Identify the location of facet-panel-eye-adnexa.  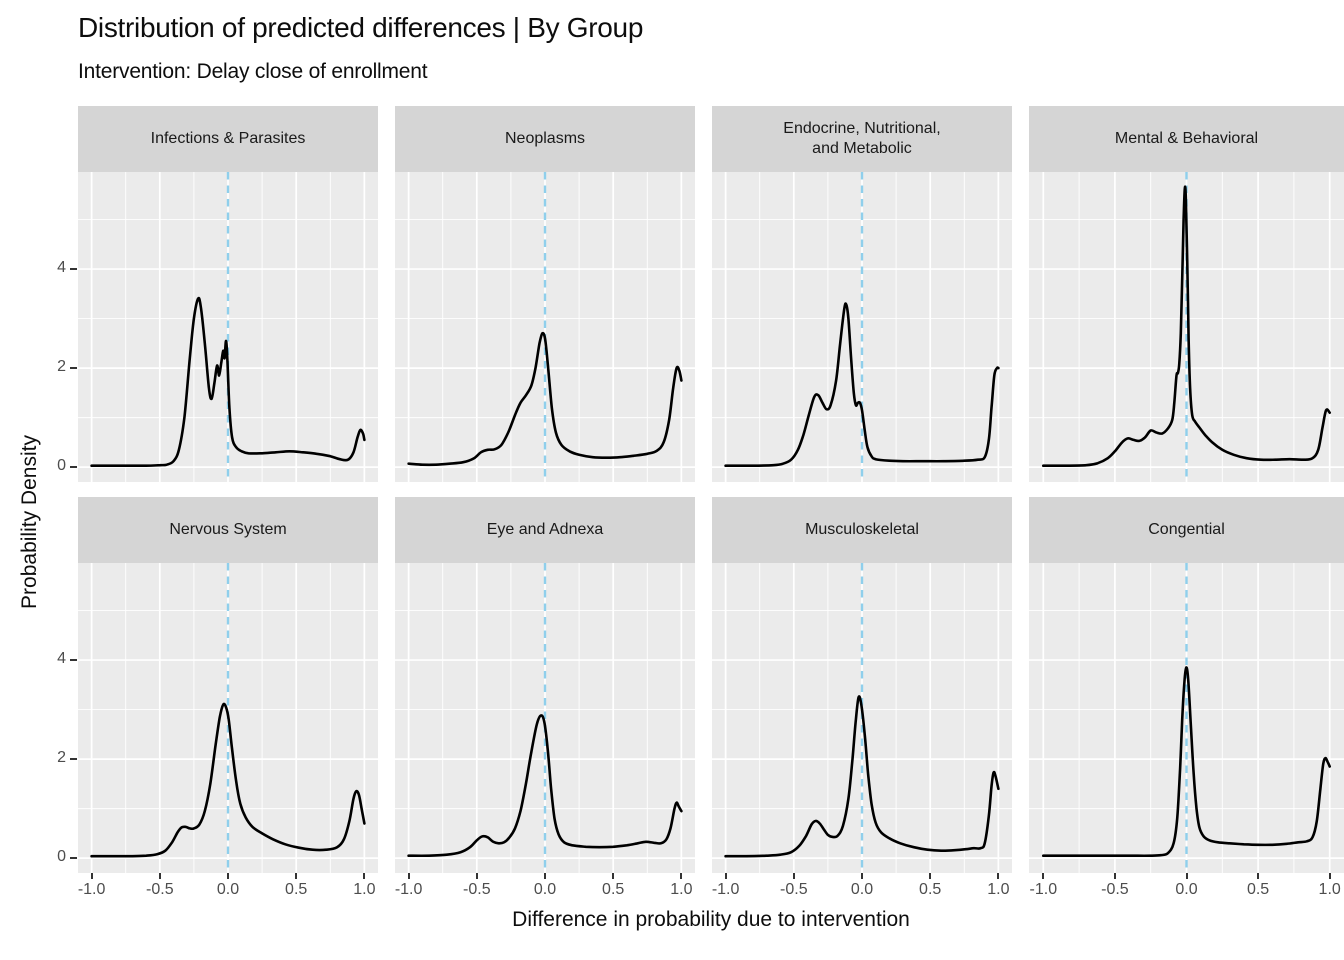
(545, 718).